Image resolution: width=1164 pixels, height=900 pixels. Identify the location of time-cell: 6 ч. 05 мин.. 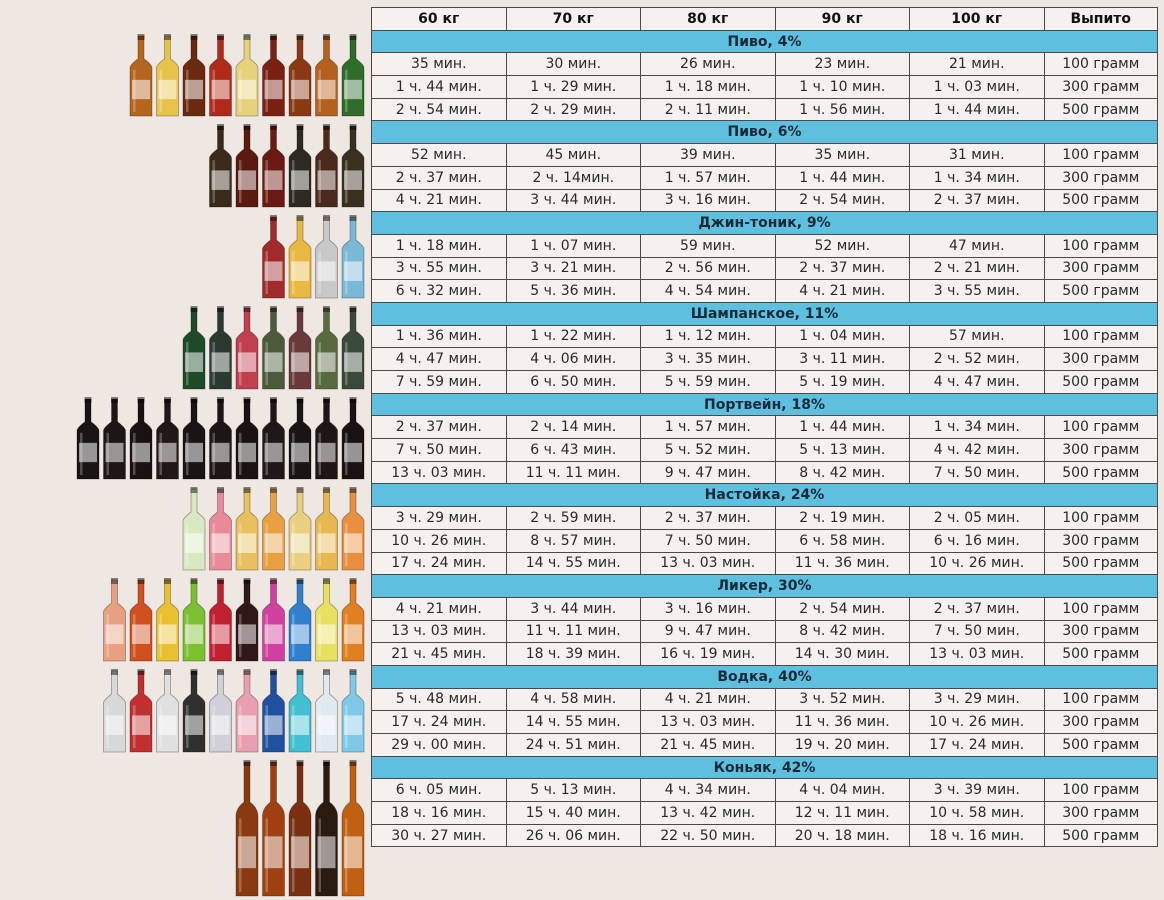
(439, 790).